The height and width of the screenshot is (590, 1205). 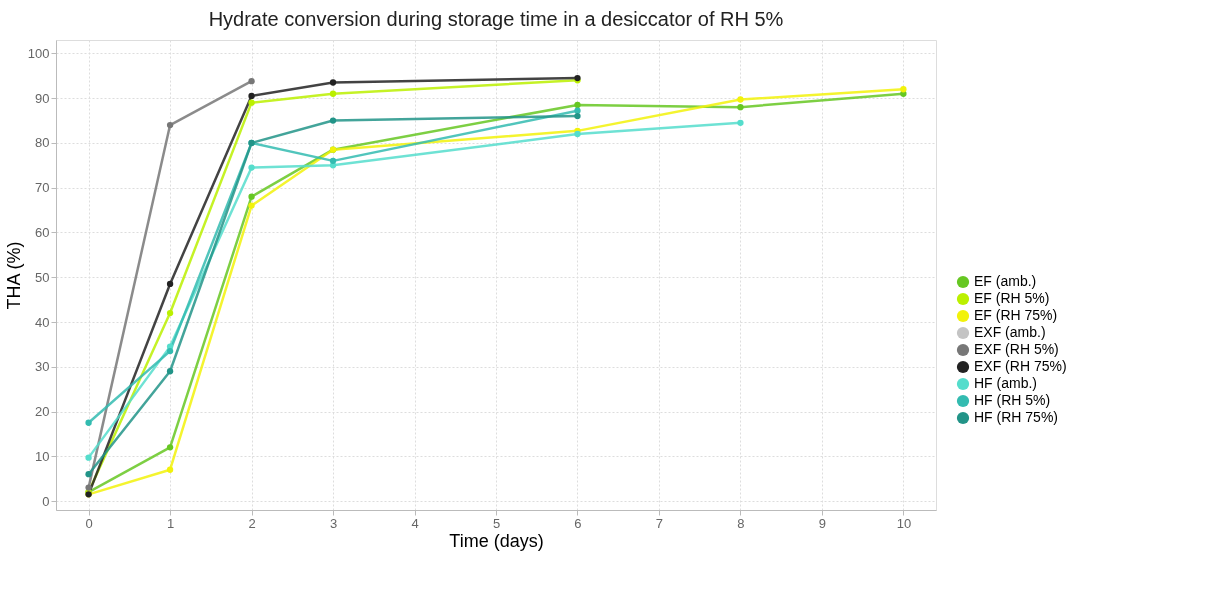 What do you see at coordinates (333, 523) in the screenshot?
I see `x-tick-label: 3` at bounding box center [333, 523].